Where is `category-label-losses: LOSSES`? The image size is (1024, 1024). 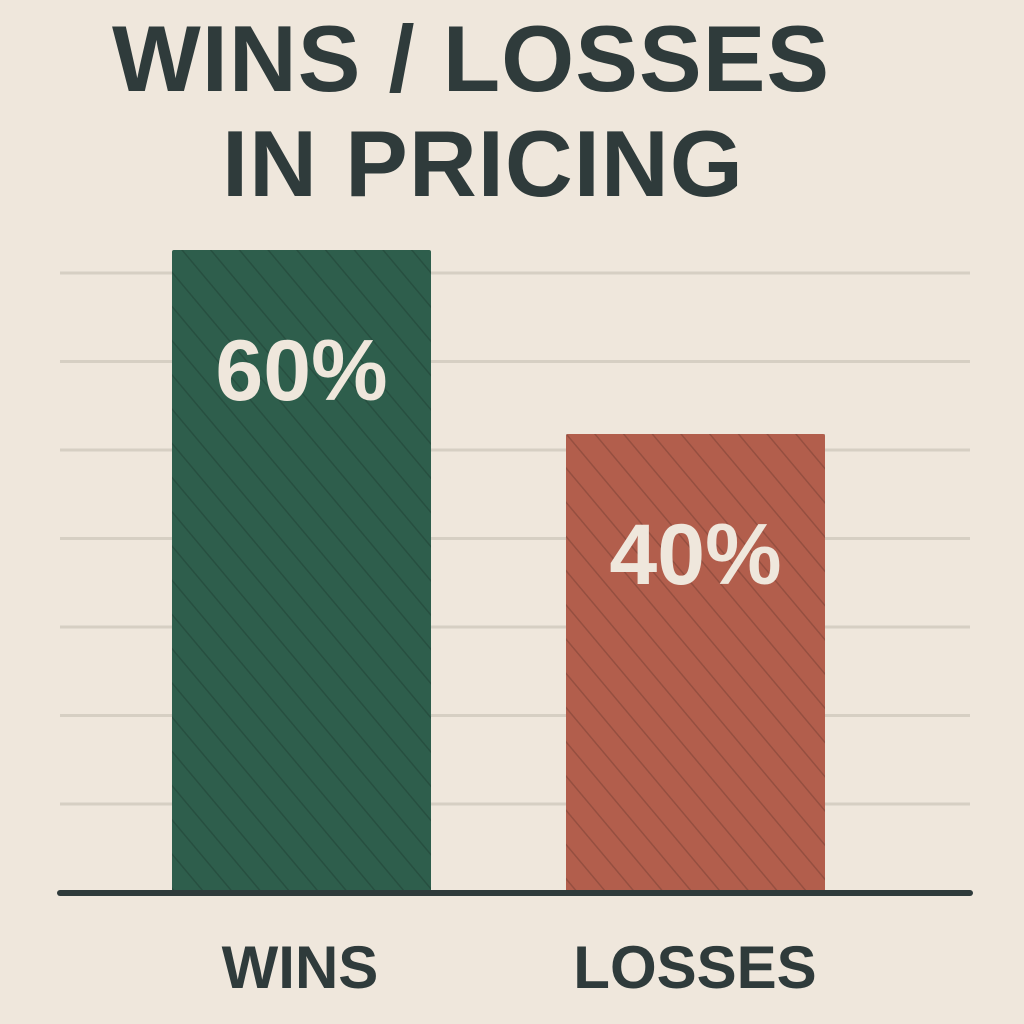
category-label-losses: LOSSES is located at coordinates (695, 967).